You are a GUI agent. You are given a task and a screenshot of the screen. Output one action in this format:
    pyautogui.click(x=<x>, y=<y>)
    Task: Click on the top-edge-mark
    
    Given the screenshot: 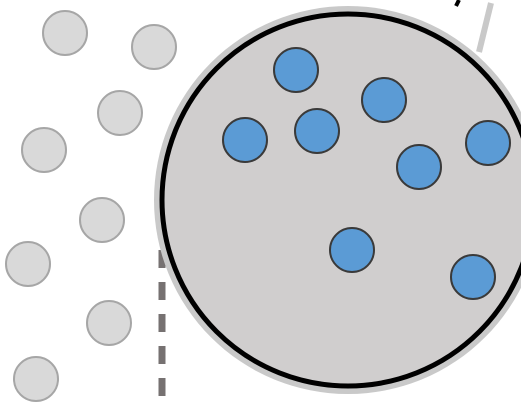 What is the action you would take?
    pyautogui.click(x=457, y=3)
    